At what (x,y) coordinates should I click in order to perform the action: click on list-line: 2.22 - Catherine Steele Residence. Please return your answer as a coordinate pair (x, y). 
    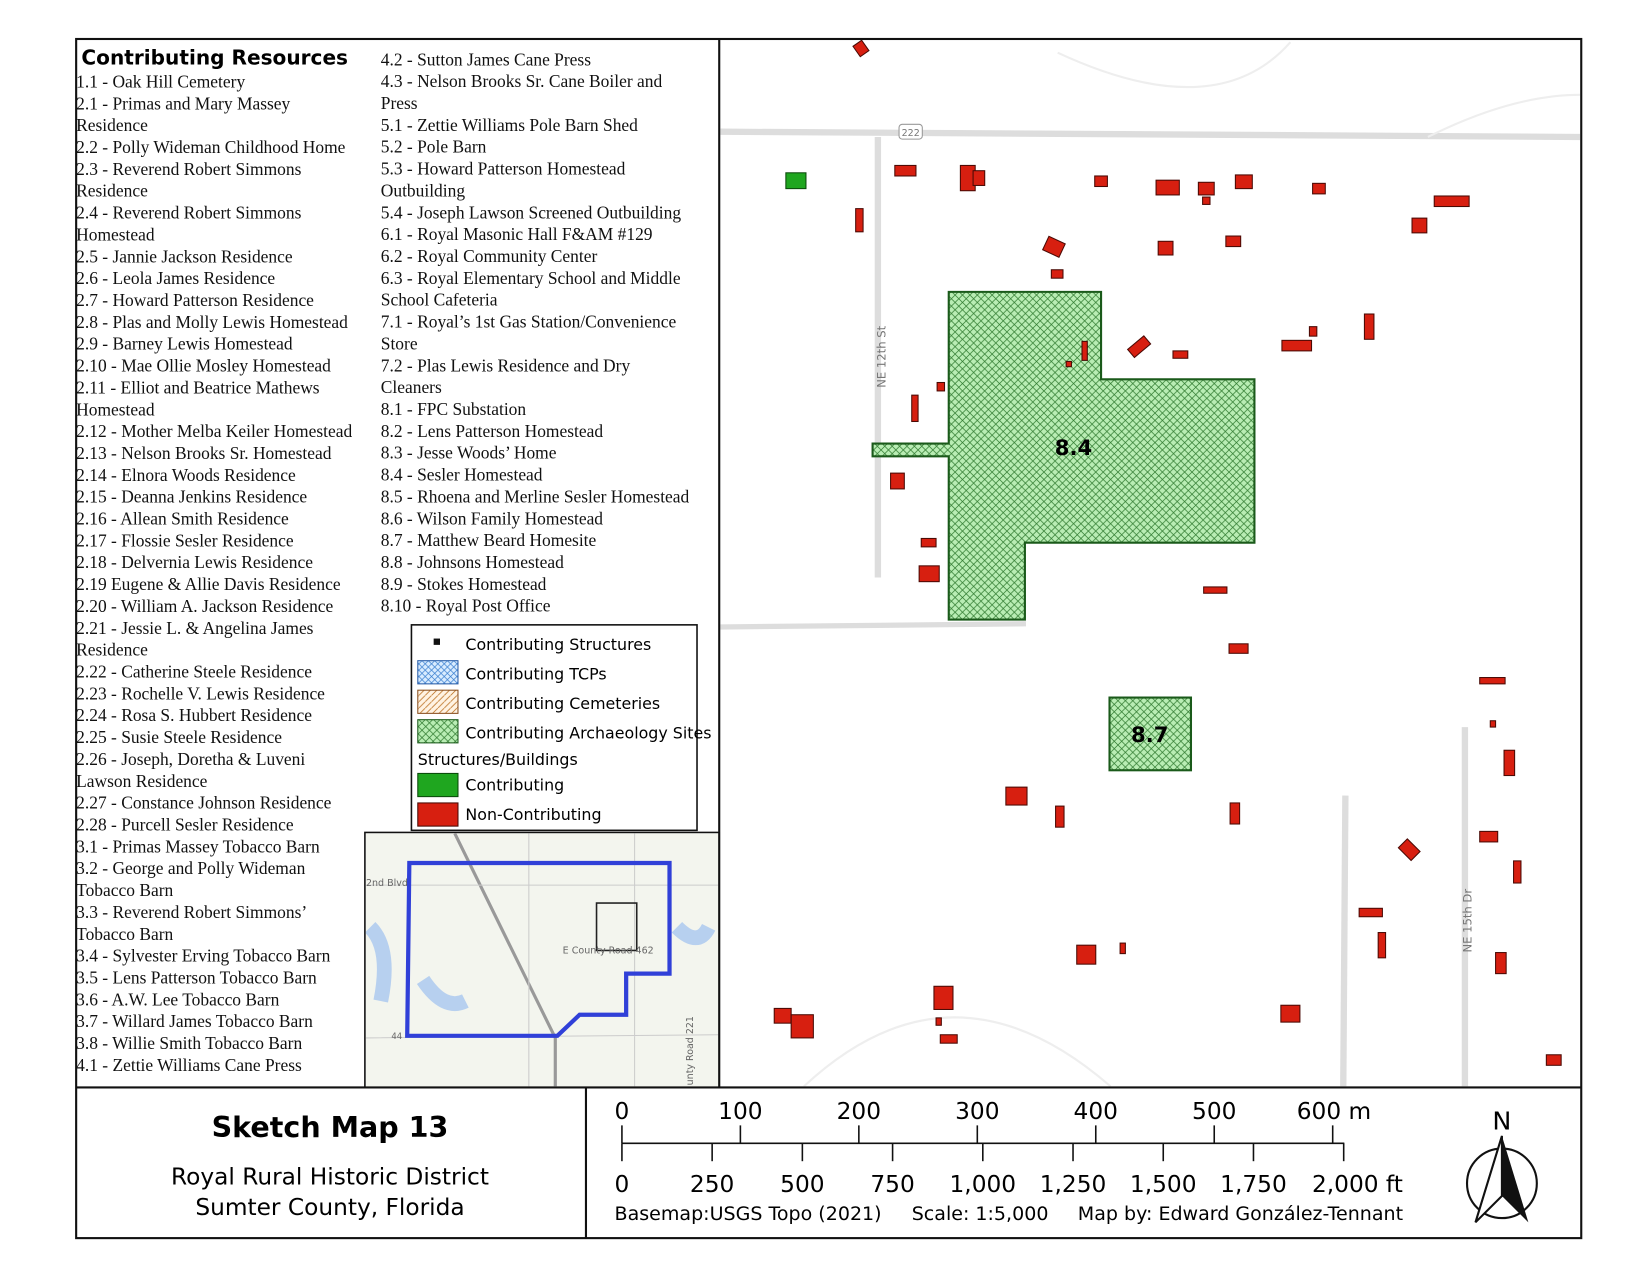
    Looking at the image, I should click on (194, 672).